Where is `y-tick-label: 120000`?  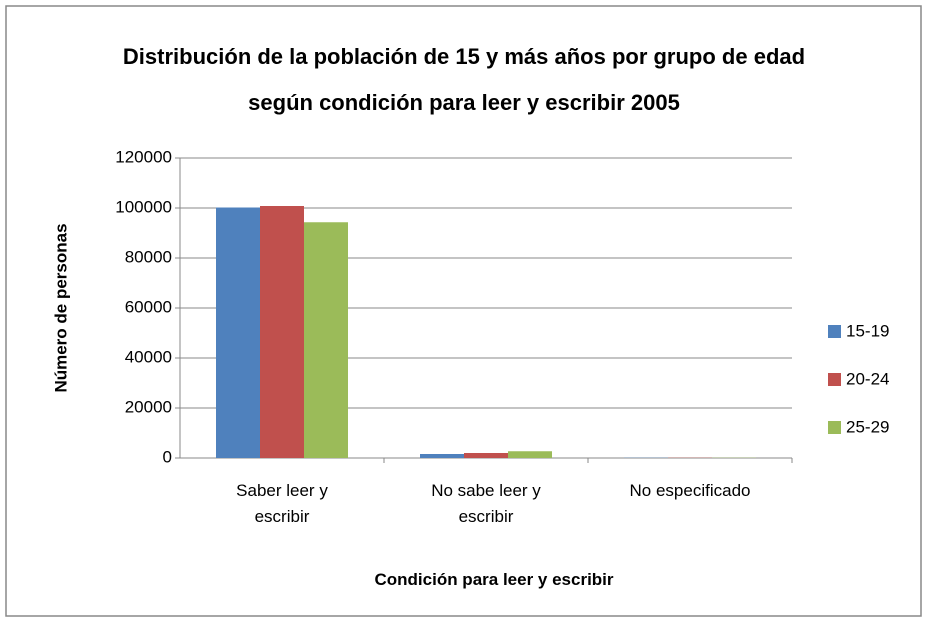
y-tick-label: 120000 is located at coordinates (143, 156).